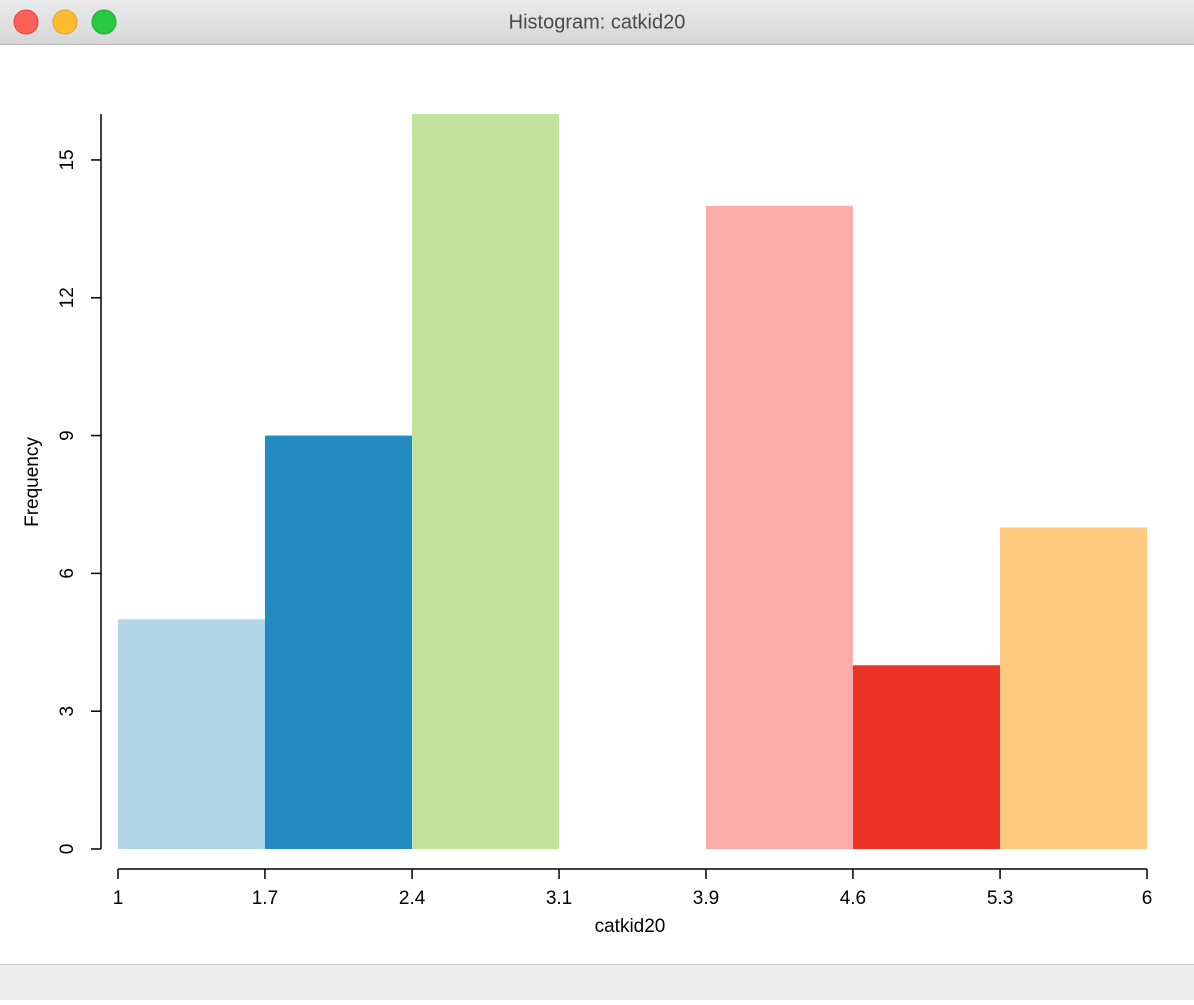 Image resolution: width=1194 pixels, height=1005 pixels. What do you see at coordinates (630, 926) in the screenshot?
I see `x-axis-label: catkid20` at bounding box center [630, 926].